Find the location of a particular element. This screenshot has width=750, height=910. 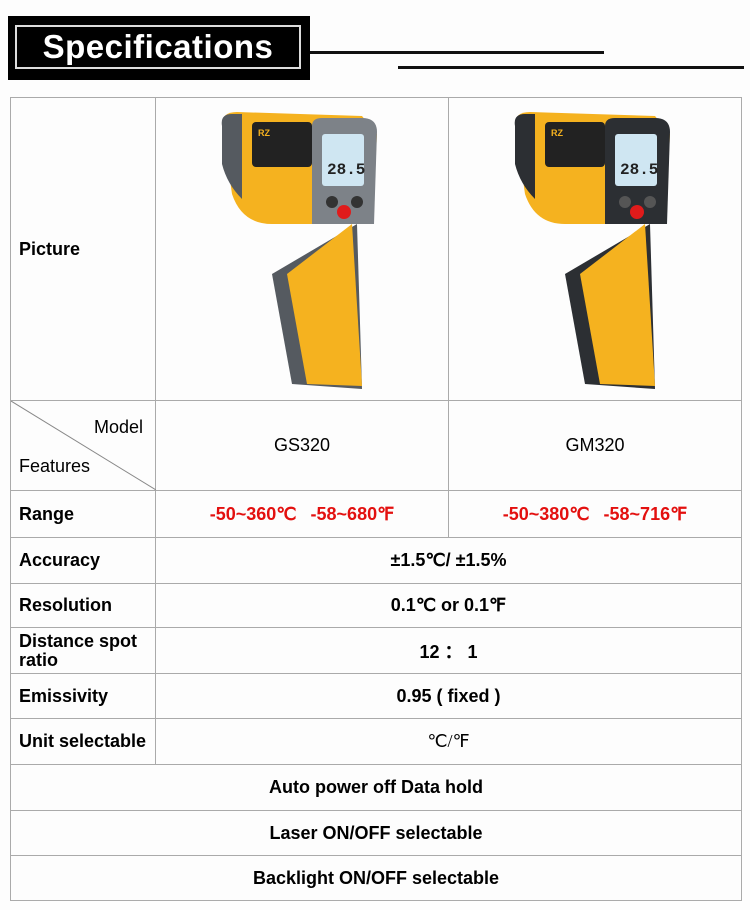

device-image-gm320: RZ 28.5 is located at coordinates (595, 249).